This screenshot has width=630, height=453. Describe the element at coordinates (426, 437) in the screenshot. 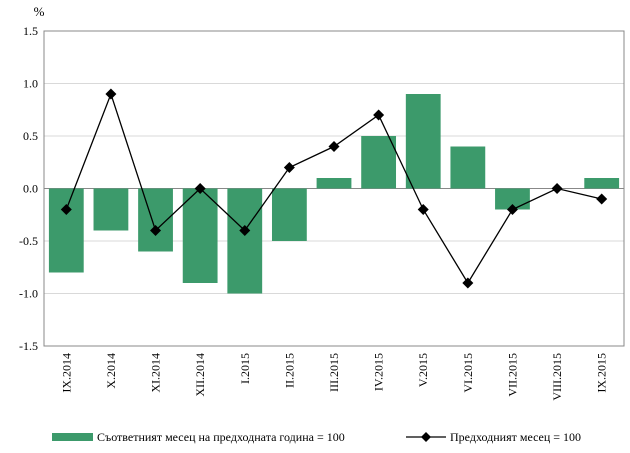

I see `legend-line-marker` at that location.